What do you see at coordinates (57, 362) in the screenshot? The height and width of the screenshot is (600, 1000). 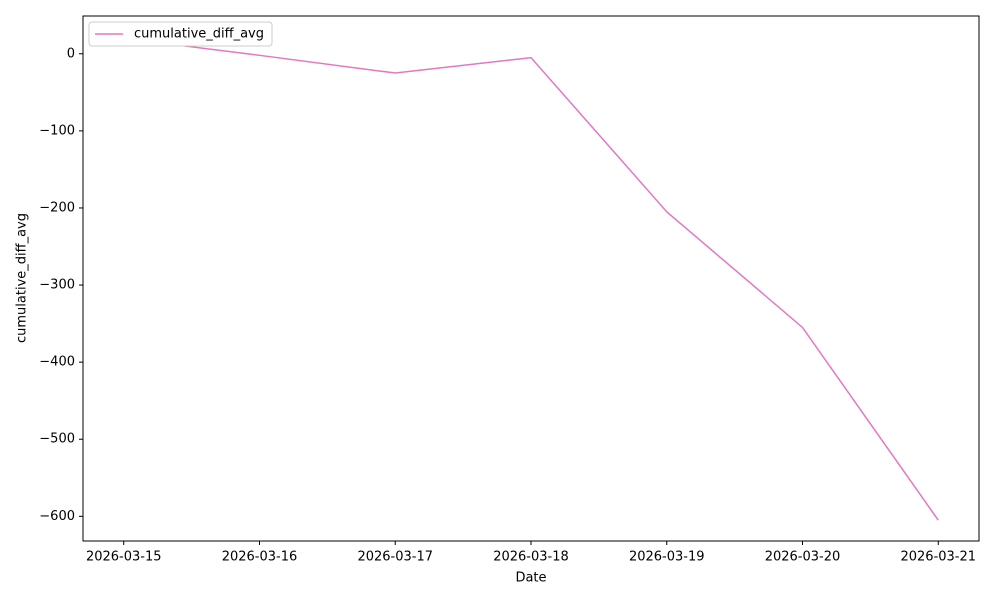 I see `y-tick-label: −400` at bounding box center [57, 362].